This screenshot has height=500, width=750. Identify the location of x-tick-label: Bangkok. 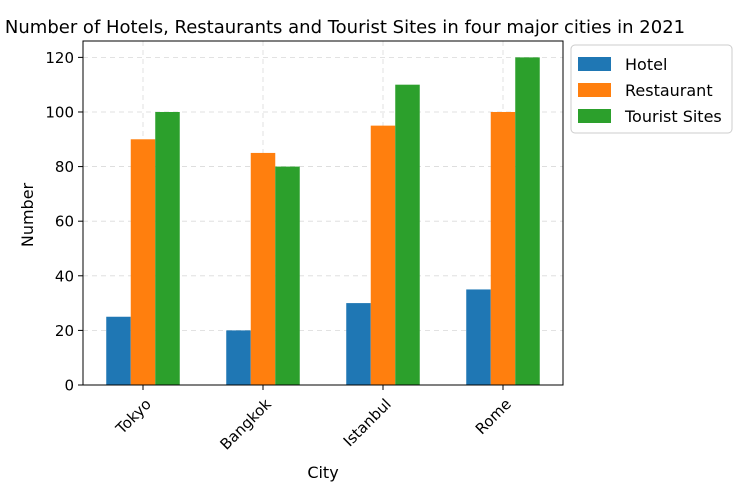
(245, 424).